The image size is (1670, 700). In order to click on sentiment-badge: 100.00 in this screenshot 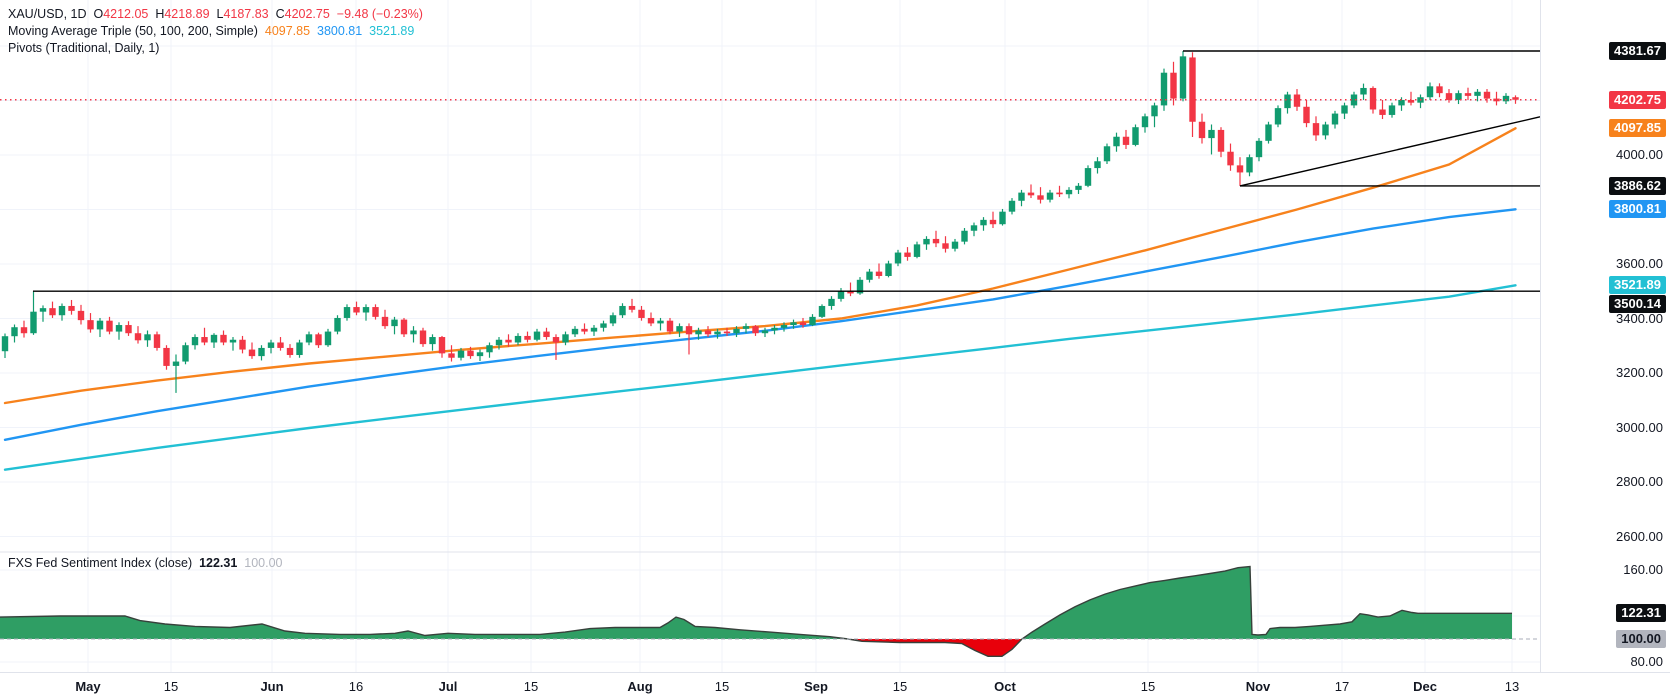, I will do `click(1641, 639)`.